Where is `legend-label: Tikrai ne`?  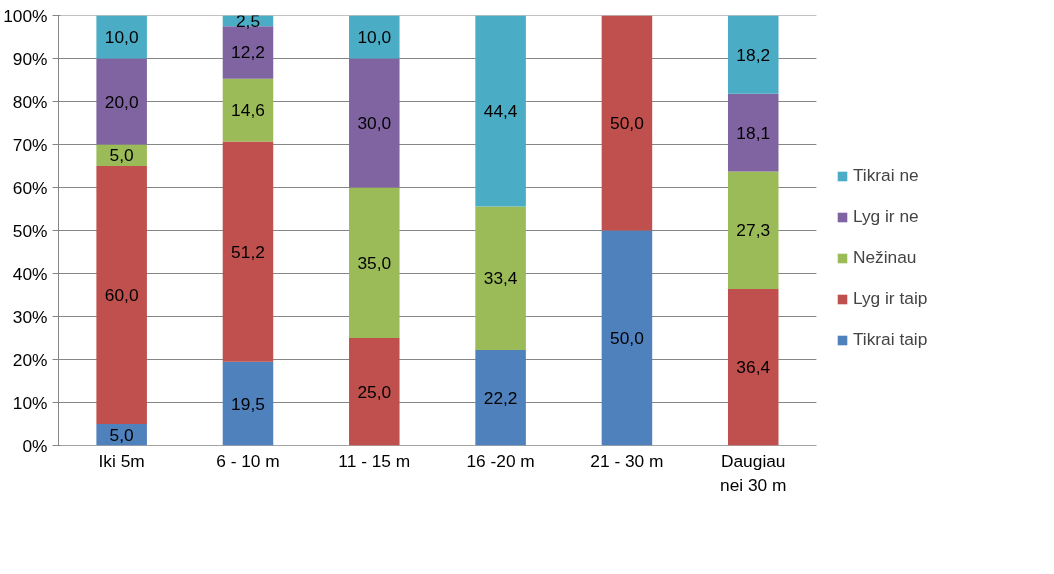 legend-label: Tikrai ne is located at coordinates (885, 176).